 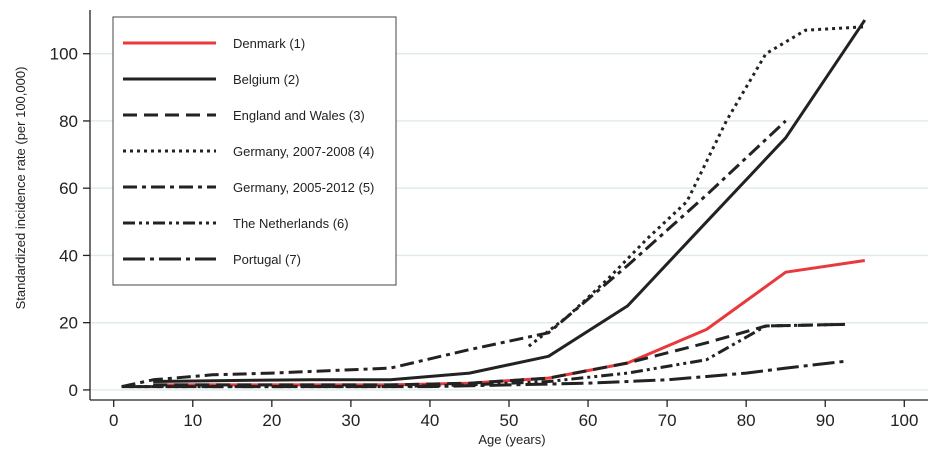 I want to click on x-tick-label: 90, so click(x=825, y=420).